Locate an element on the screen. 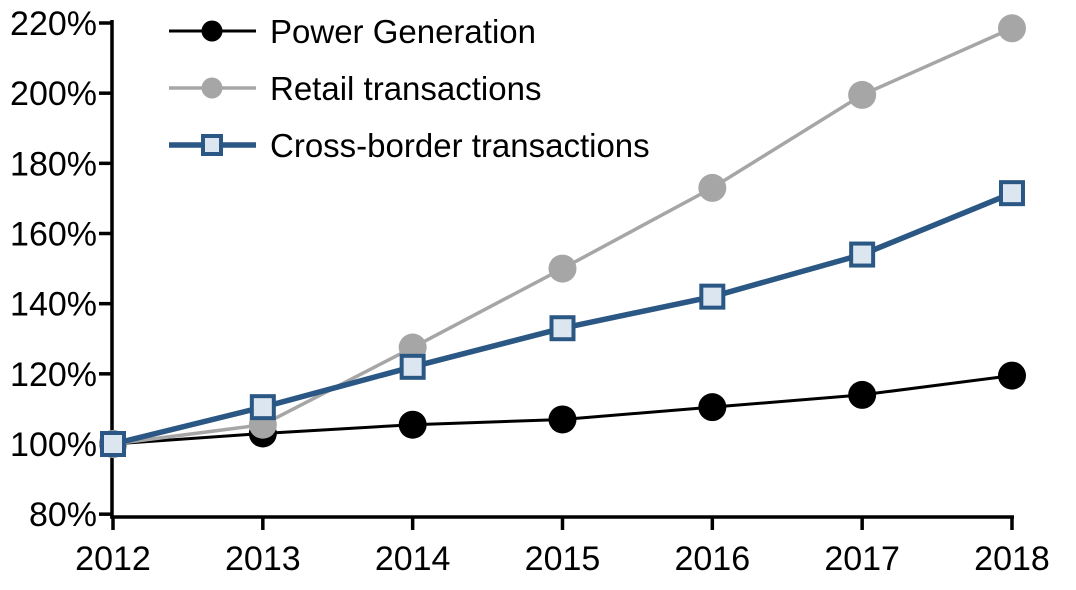  y-axis-tick-label: 200% is located at coordinates (53, 94).